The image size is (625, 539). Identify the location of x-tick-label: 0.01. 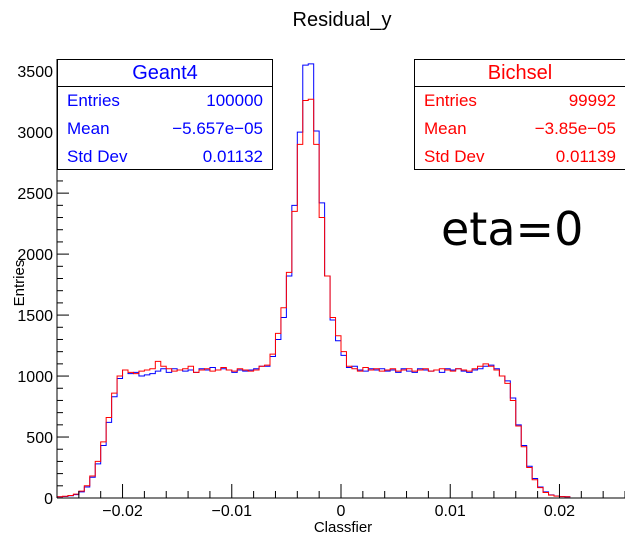
(450, 511).